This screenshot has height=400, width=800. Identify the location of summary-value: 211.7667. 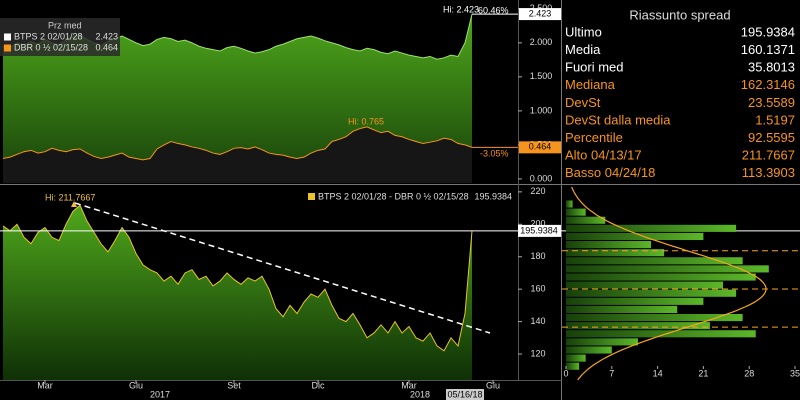
(768, 155).